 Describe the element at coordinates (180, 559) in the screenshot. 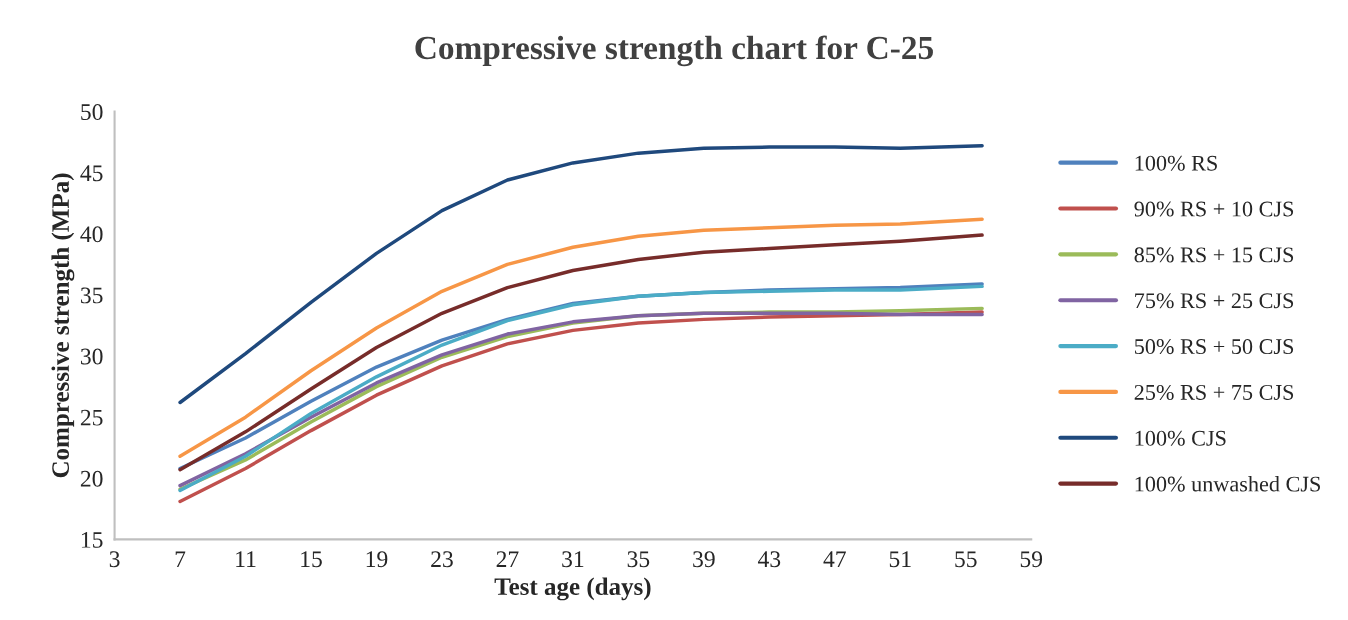

I see `x-tick-label: 7` at that location.